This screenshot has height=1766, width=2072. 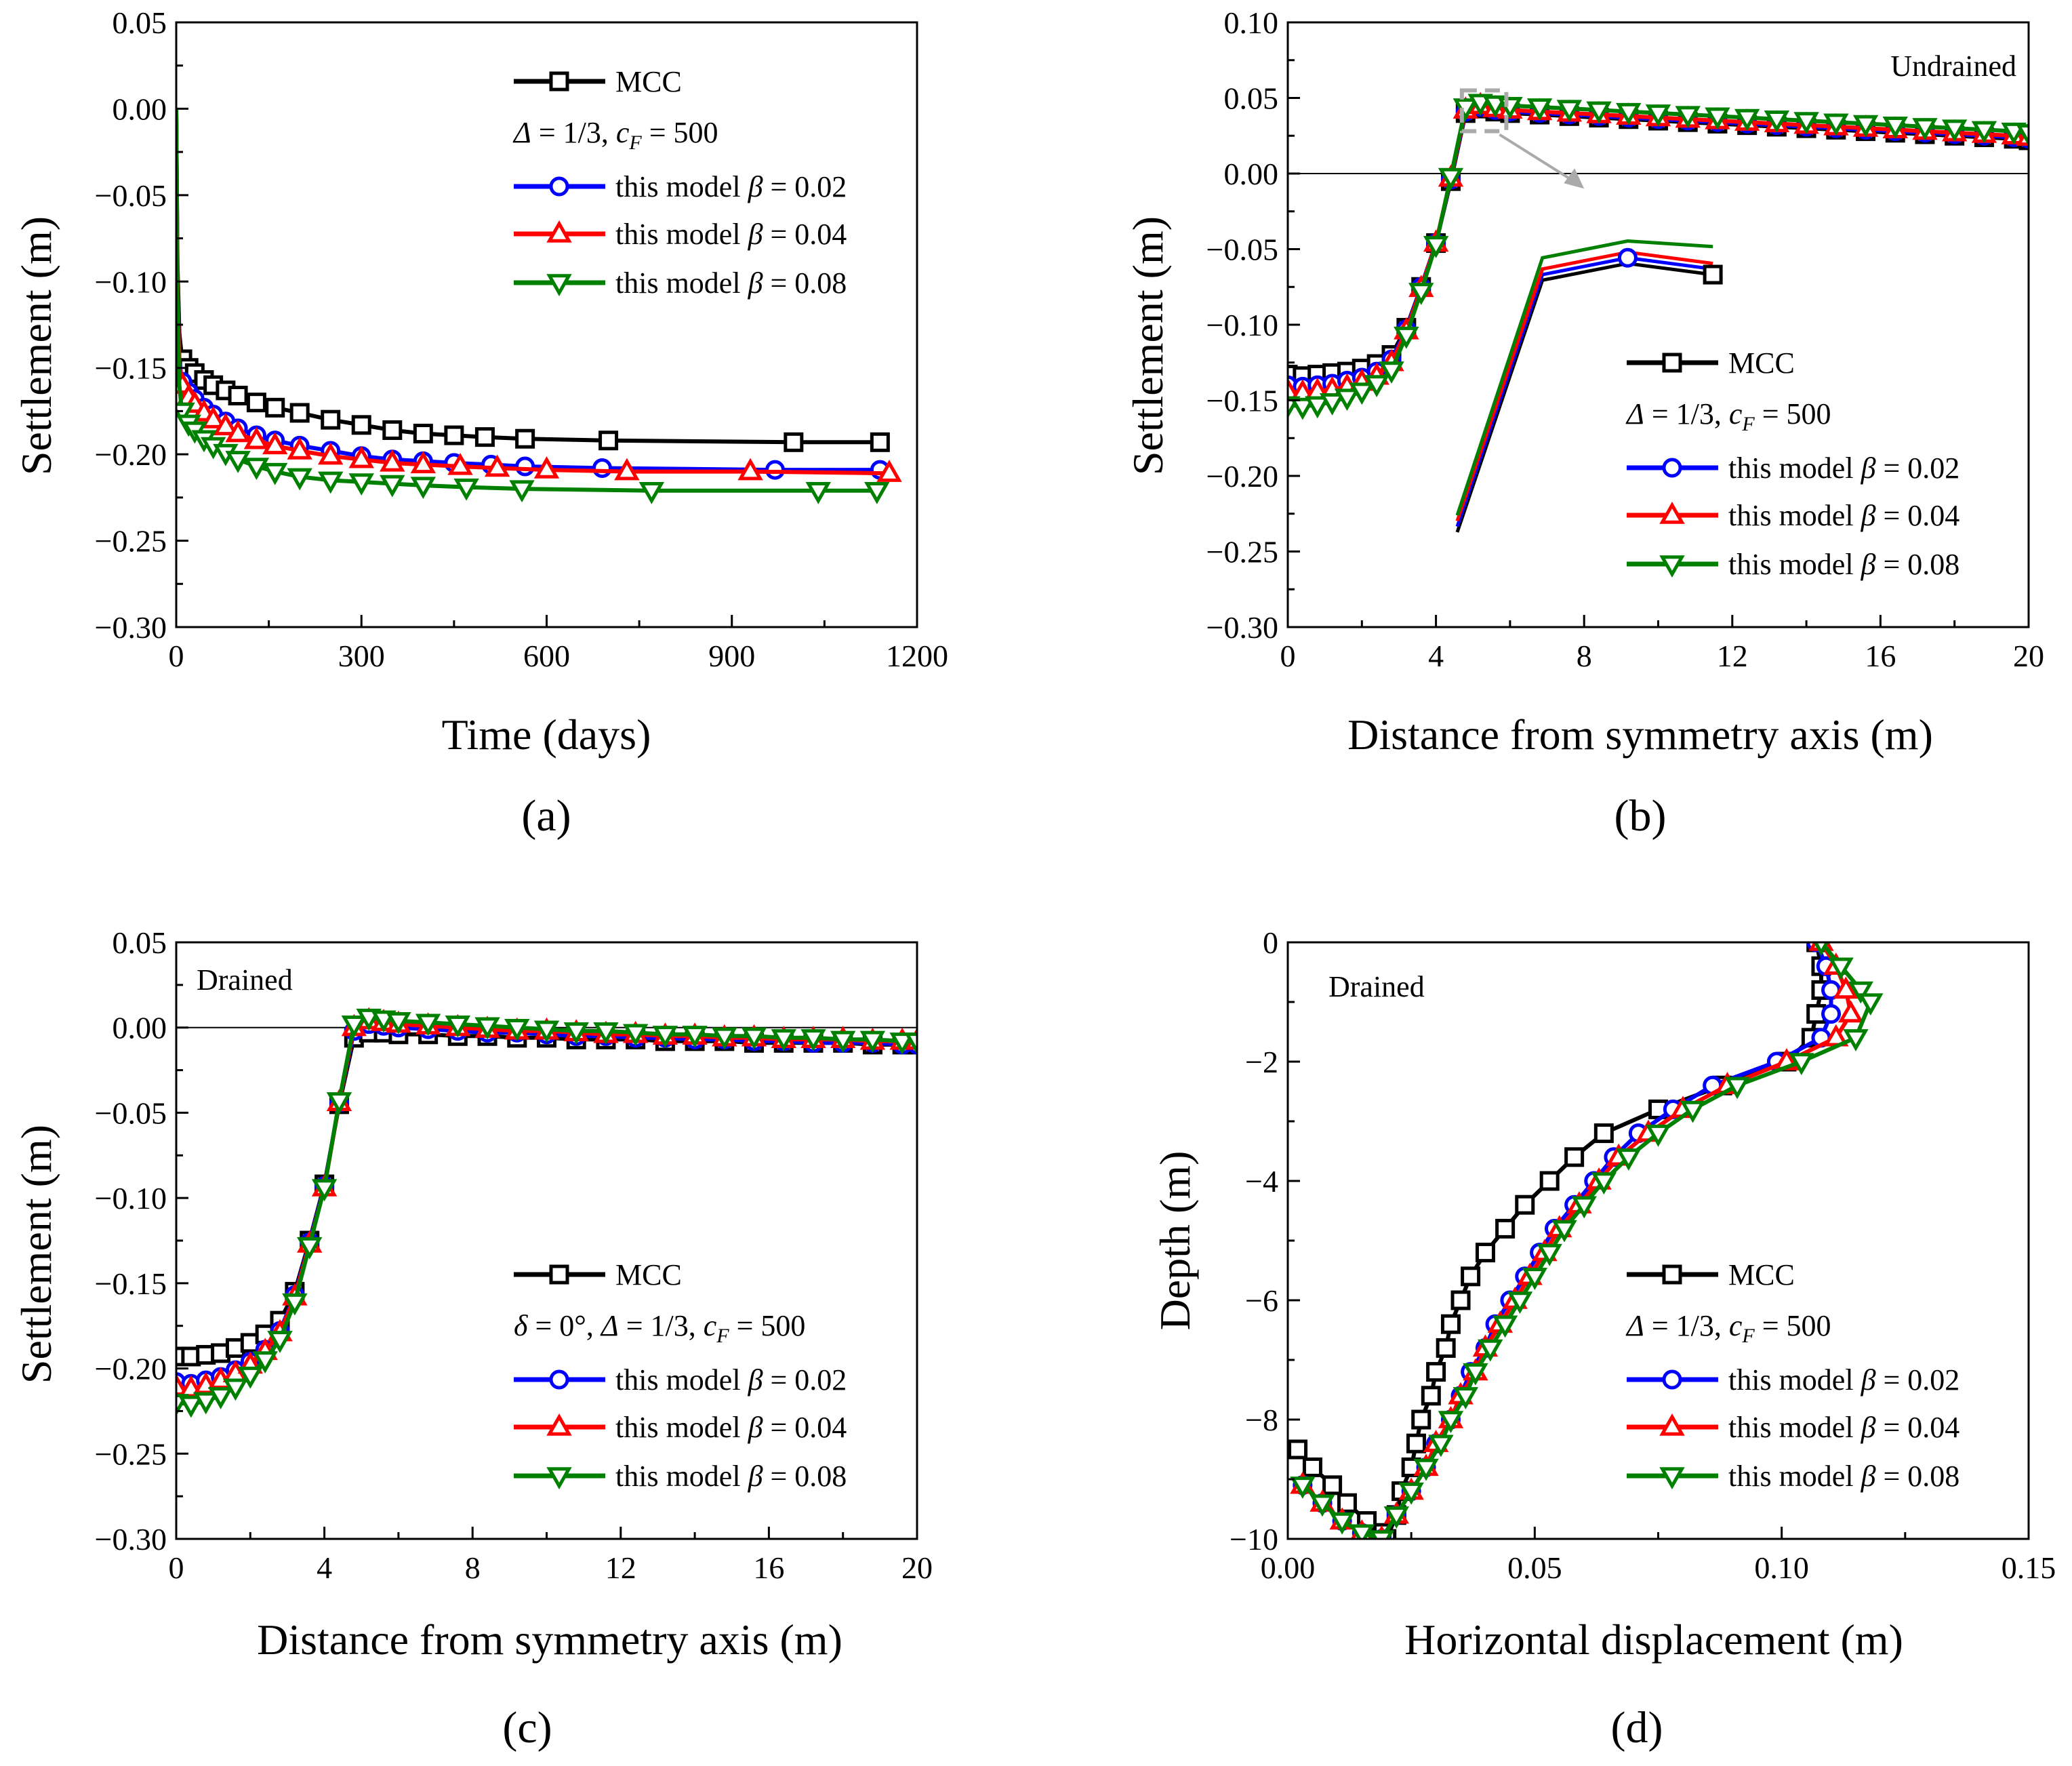 What do you see at coordinates (1732, 656) in the screenshot?
I see `x-tick-label: 12` at bounding box center [1732, 656].